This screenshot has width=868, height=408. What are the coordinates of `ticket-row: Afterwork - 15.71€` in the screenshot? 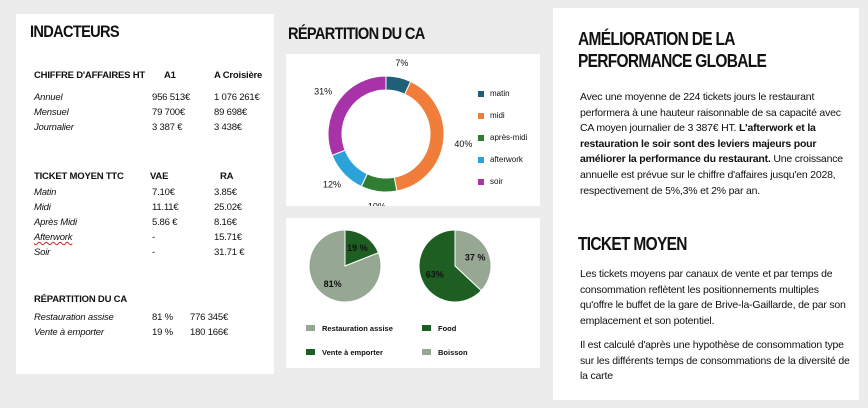 It's located at (145, 238).